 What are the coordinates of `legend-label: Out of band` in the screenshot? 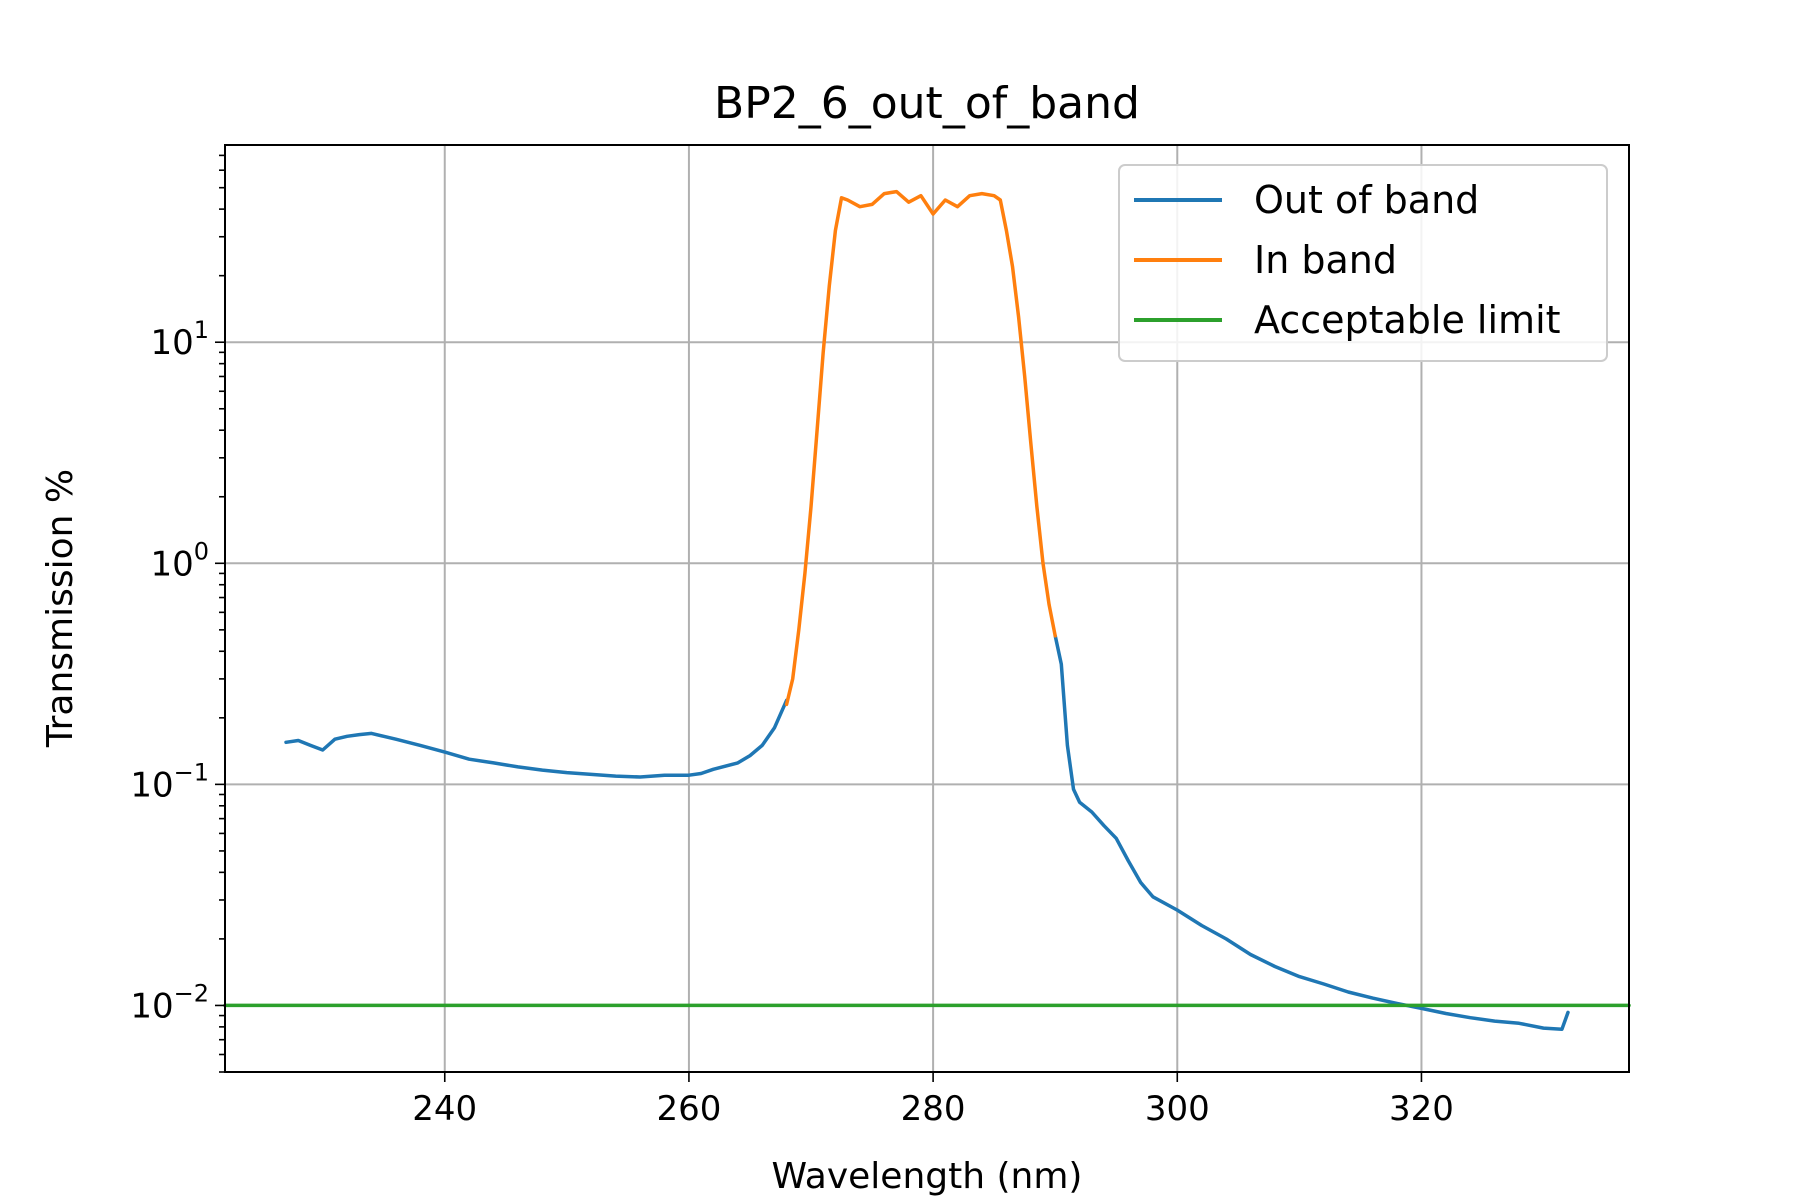 It's located at (1366, 200).